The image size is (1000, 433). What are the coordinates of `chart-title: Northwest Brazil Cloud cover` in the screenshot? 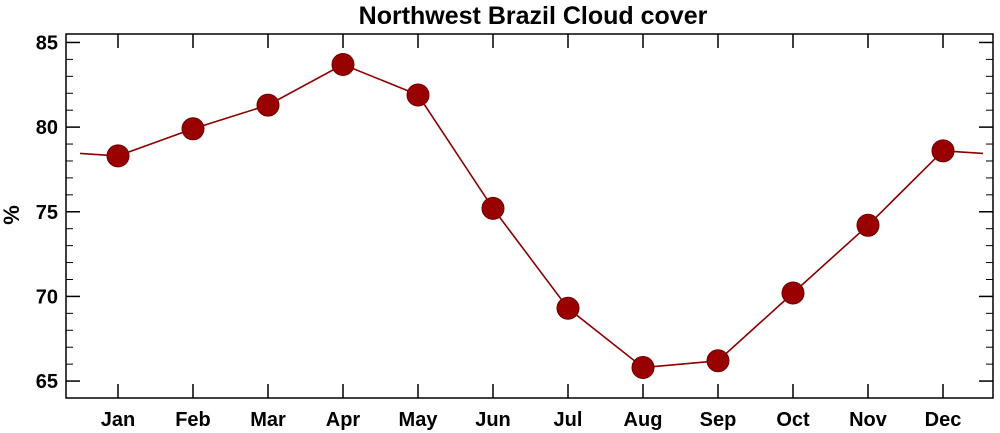 It's located at (533, 16).